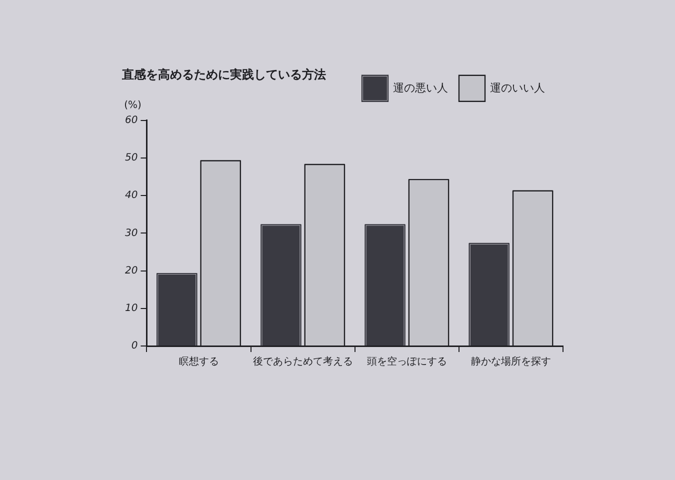 The image size is (675, 480). Describe the element at coordinates (131, 308) in the screenshot. I see `y-tick-label: 10` at that location.